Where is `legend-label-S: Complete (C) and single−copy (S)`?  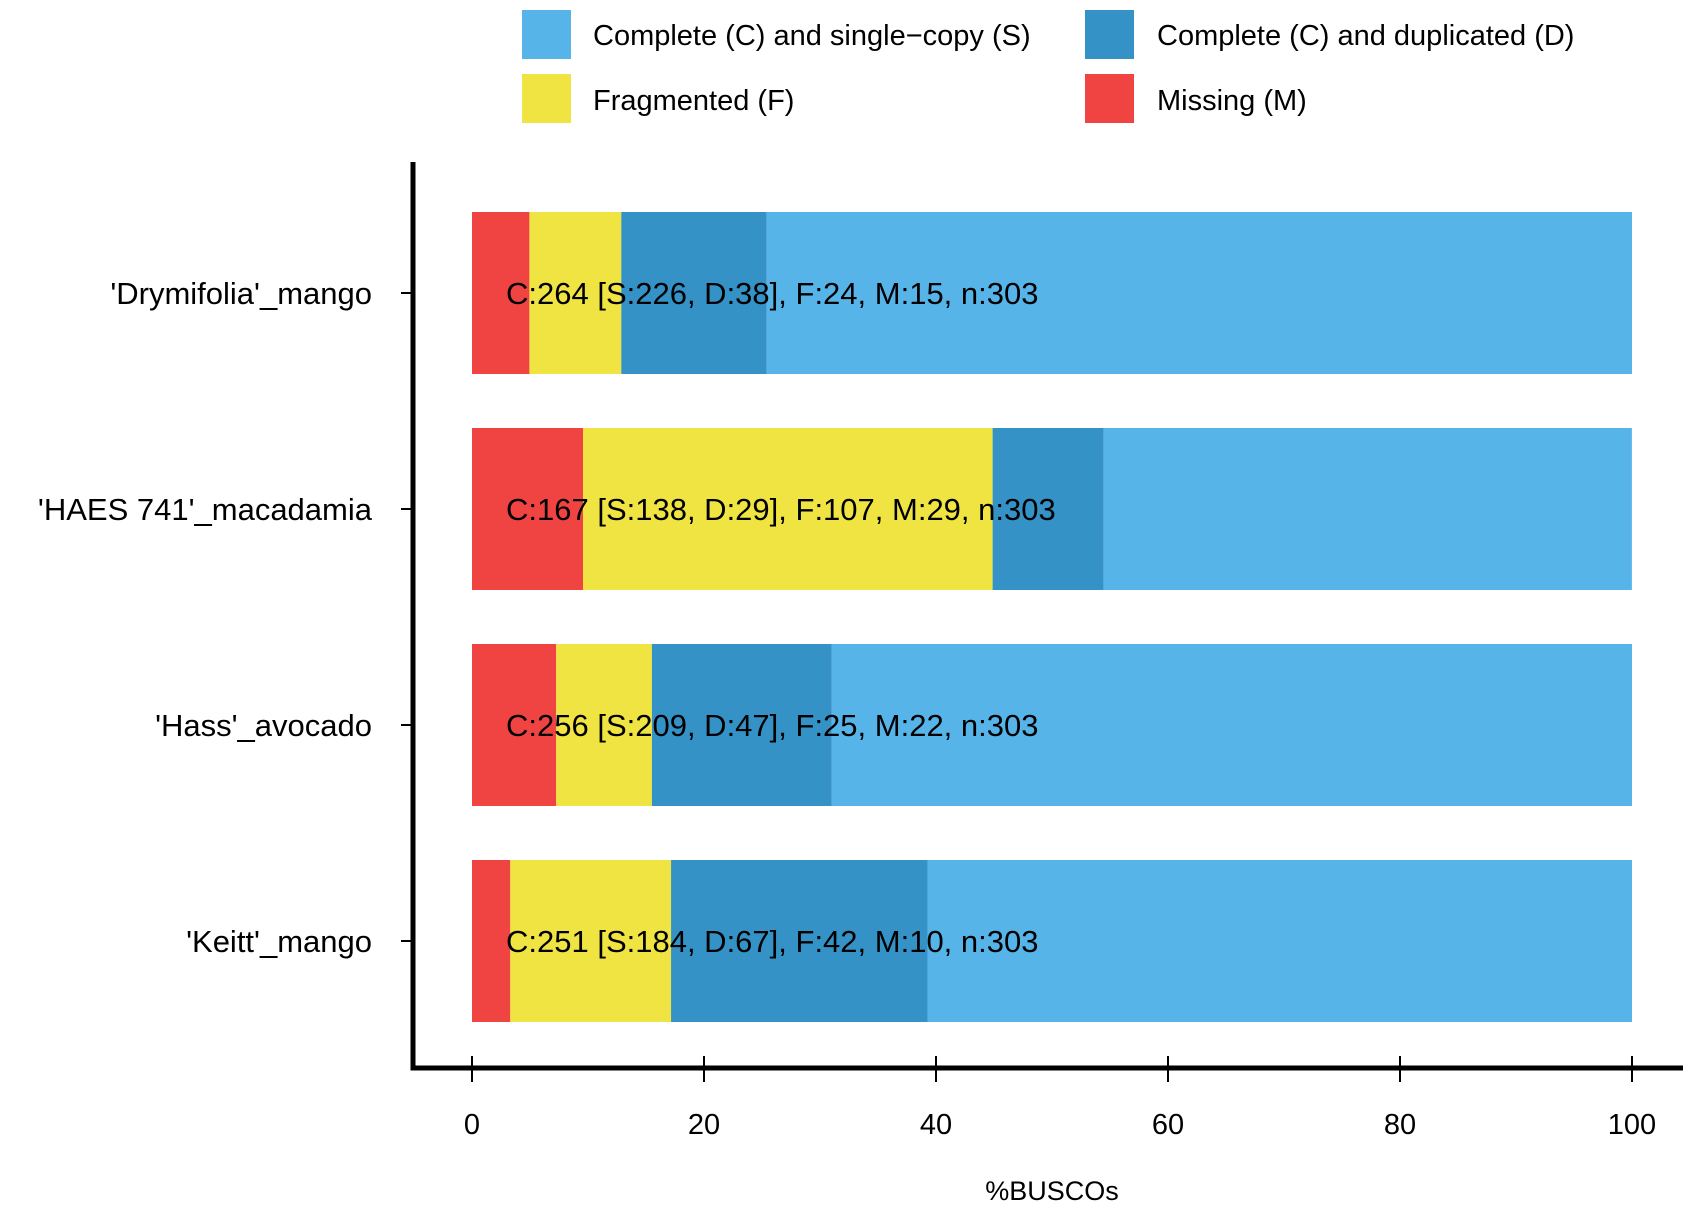
legend-label-S: Complete (C) and single−copy (S) is located at coordinates (812, 36).